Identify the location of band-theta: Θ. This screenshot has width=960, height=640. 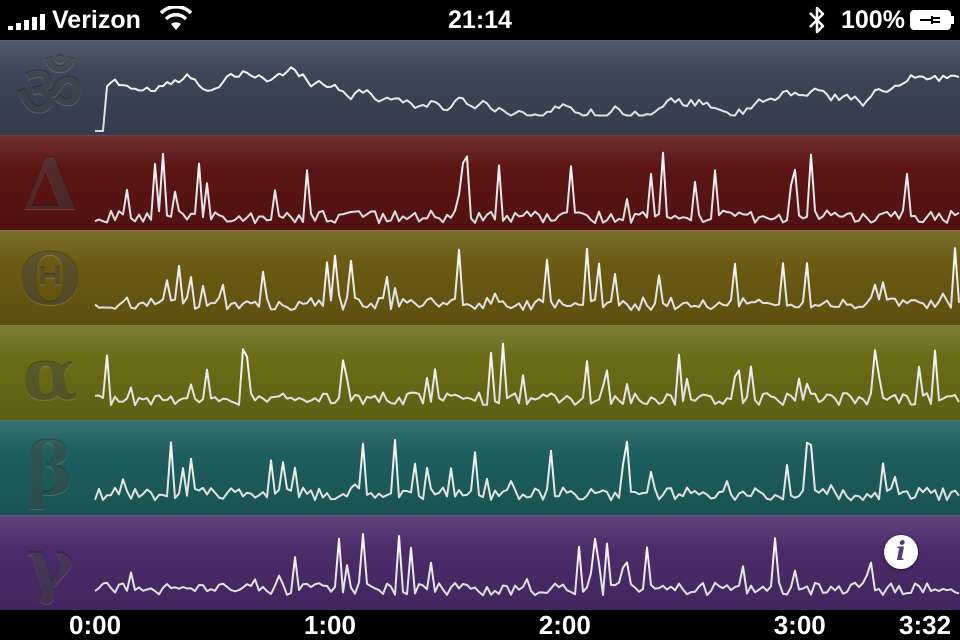
(480, 277).